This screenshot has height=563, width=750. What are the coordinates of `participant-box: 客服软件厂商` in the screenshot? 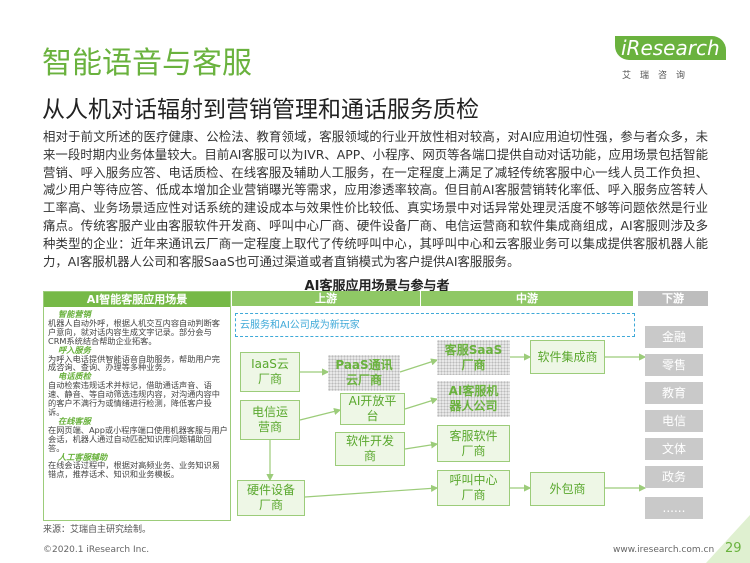 It's located at (473, 443).